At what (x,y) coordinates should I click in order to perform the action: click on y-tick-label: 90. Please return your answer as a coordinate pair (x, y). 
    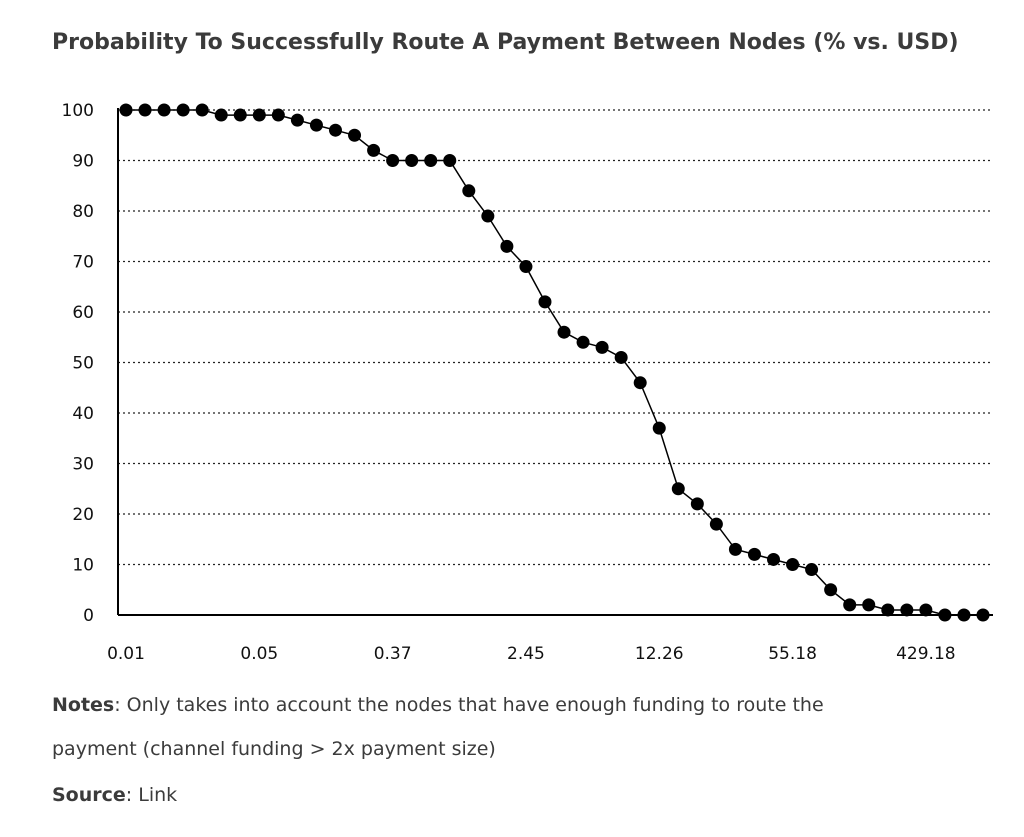
    Looking at the image, I should click on (83, 162).